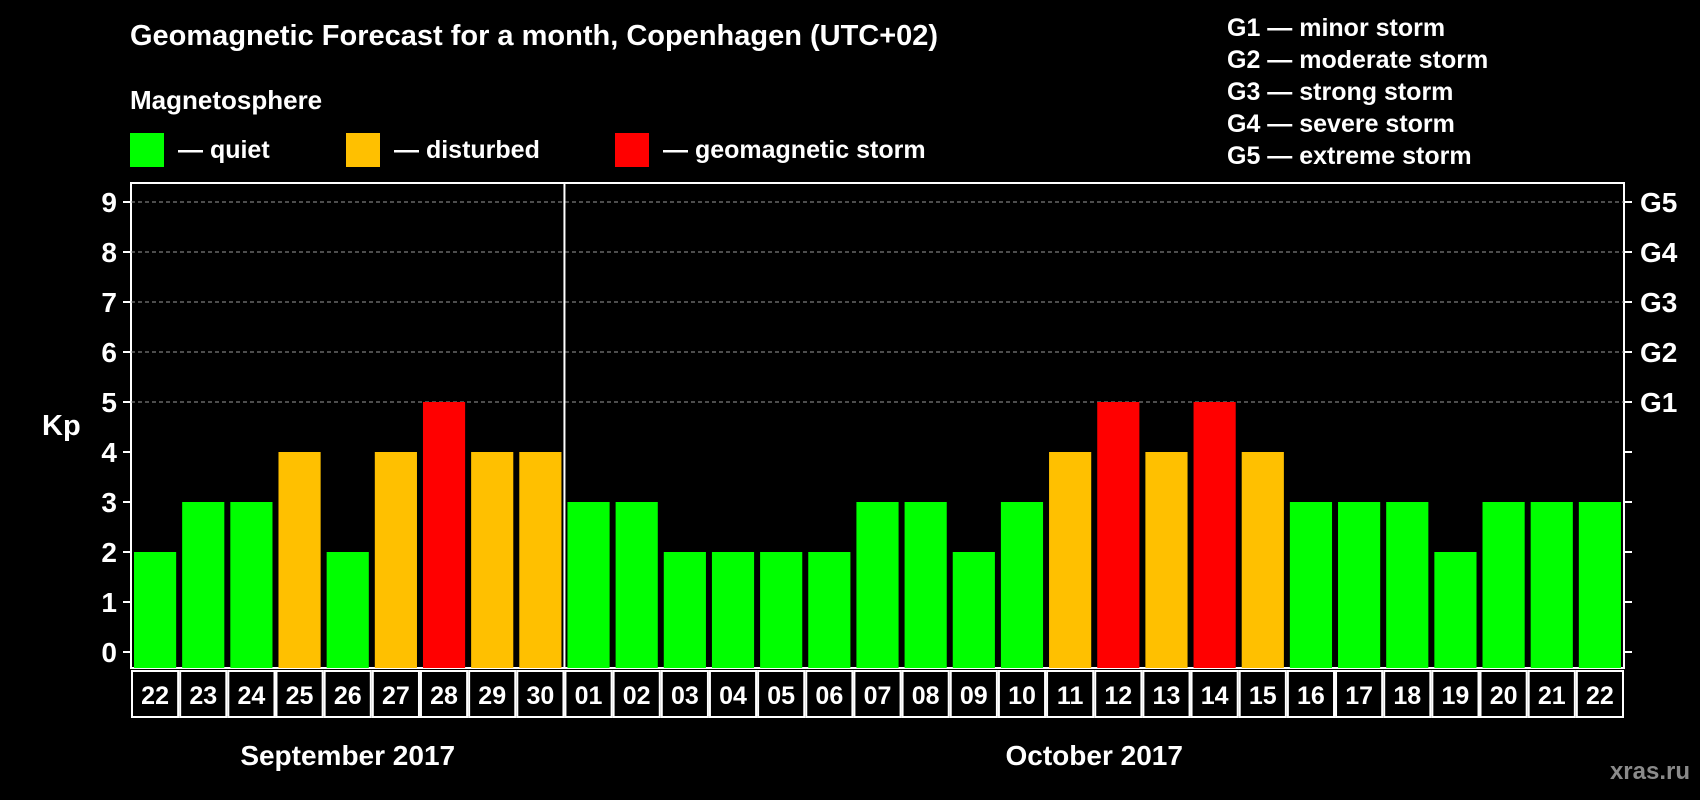 The height and width of the screenshot is (800, 1700). I want to click on day-label: 21, so click(1552, 696).